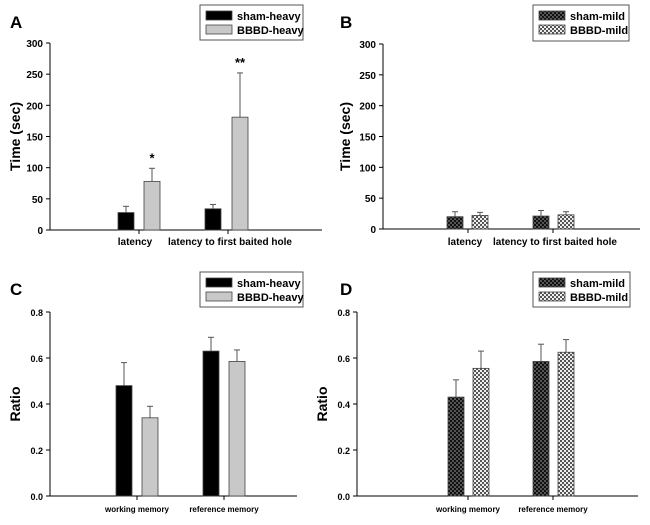  I want to click on panel-label: B, so click(346, 22).